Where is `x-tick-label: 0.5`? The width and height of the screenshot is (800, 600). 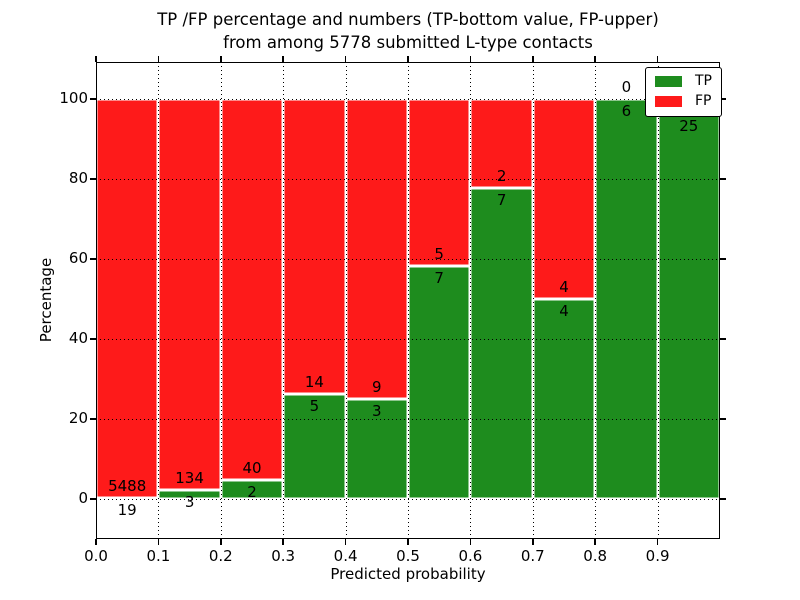
x-tick-label: 0.5 is located at coordinates (408, 556).